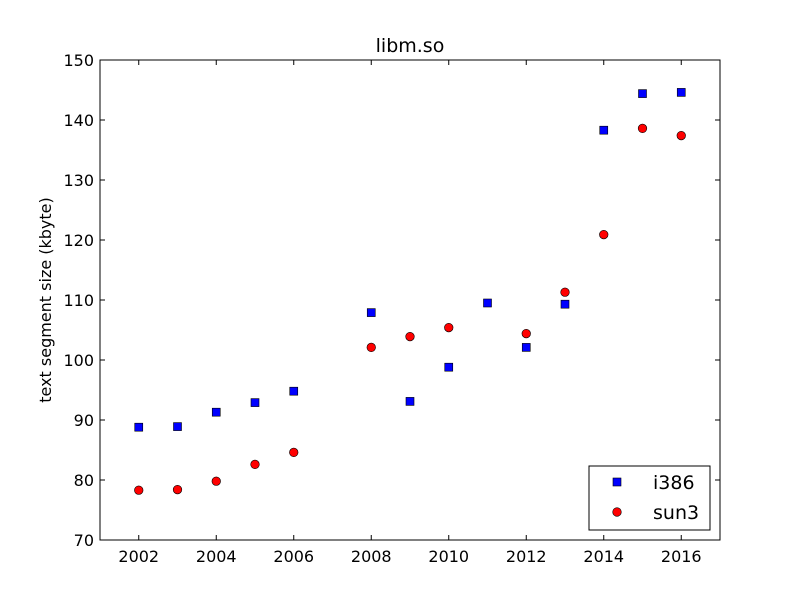 This screenshot has width=800, height=600. I want to click on legend-label-sun3: sun3, so click(676, 513).